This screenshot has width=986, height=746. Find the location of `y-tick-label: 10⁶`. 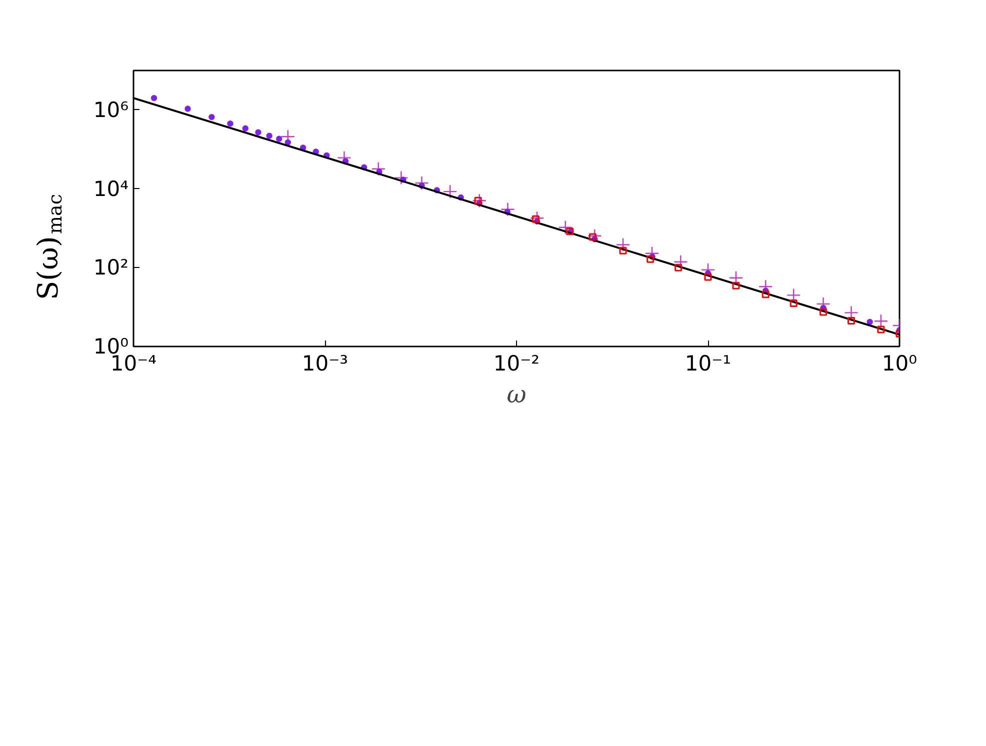

y-tick-label: 10⁶ is located at coordinates (110, 110).